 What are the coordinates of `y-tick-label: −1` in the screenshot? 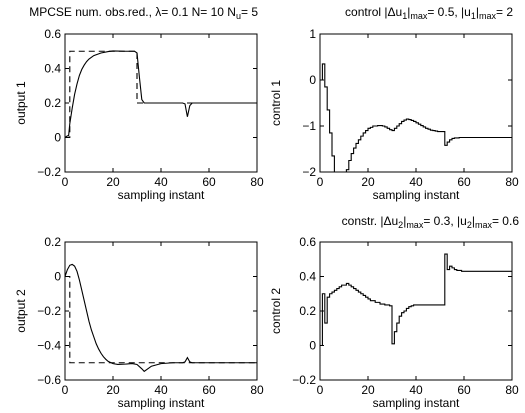 It's located at (309, 126).